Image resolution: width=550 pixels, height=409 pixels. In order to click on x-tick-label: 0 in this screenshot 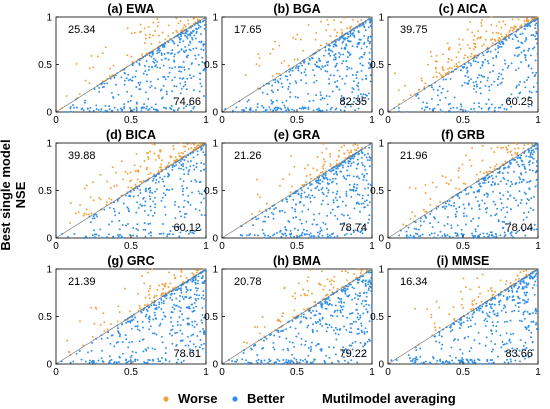, I will do `click(56, 246)`.